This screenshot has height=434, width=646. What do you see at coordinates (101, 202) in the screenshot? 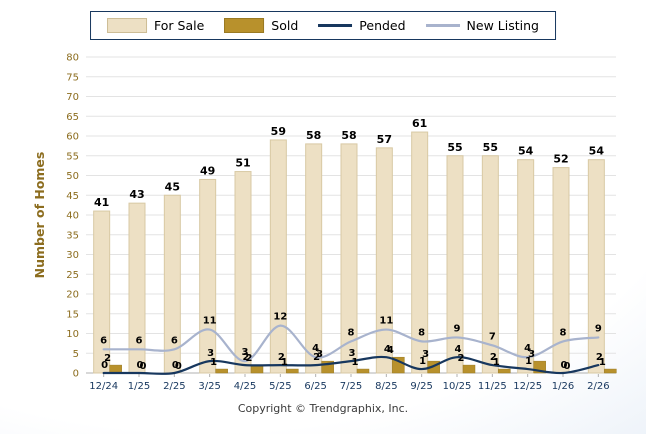
I see `svg-text: 41` at bounding box center [101, 202].